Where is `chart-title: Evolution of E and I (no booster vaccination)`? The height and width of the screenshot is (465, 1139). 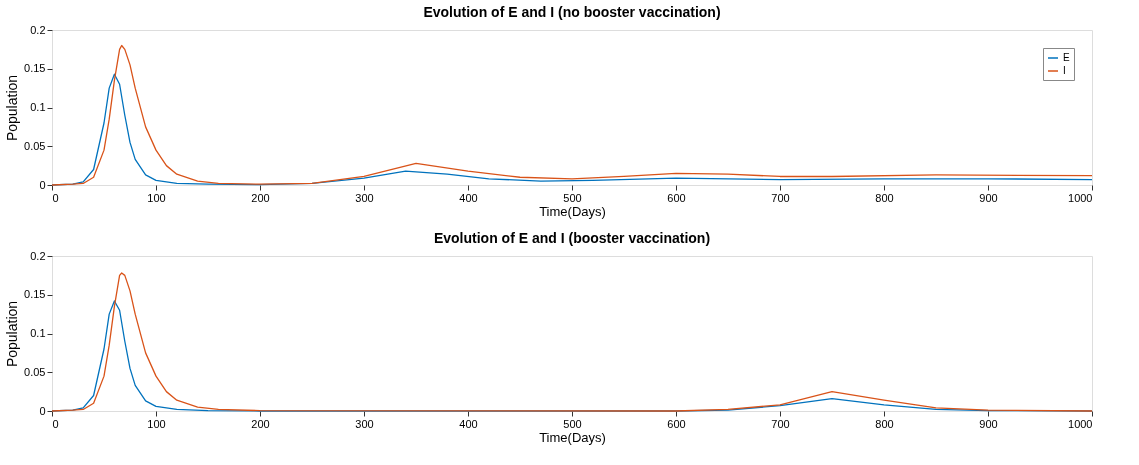
chart-title: Evolution of E and I (no booster vaccination) is located at coordinates (572, 12).